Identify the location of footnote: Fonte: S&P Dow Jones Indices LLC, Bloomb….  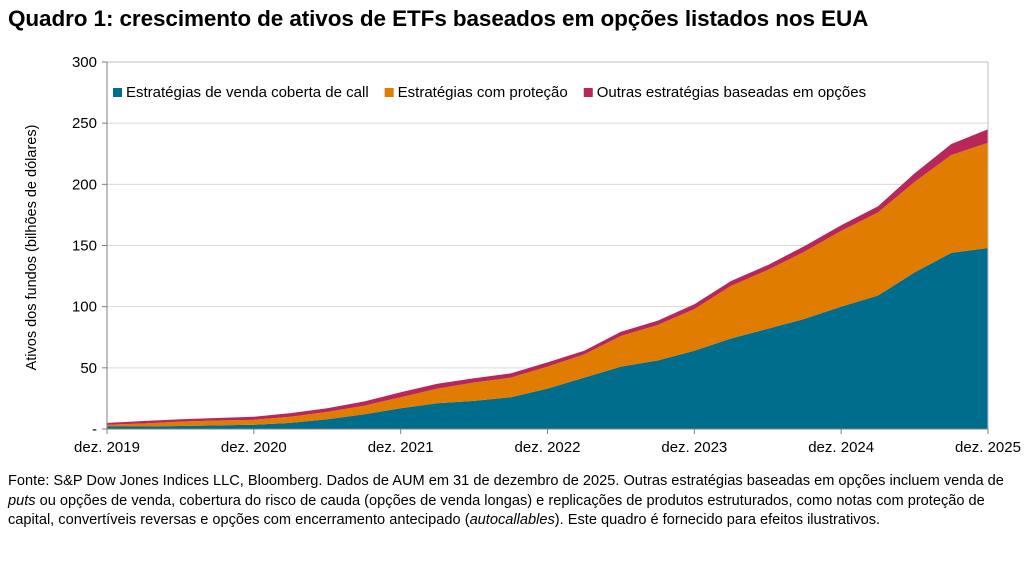
(519, 501).